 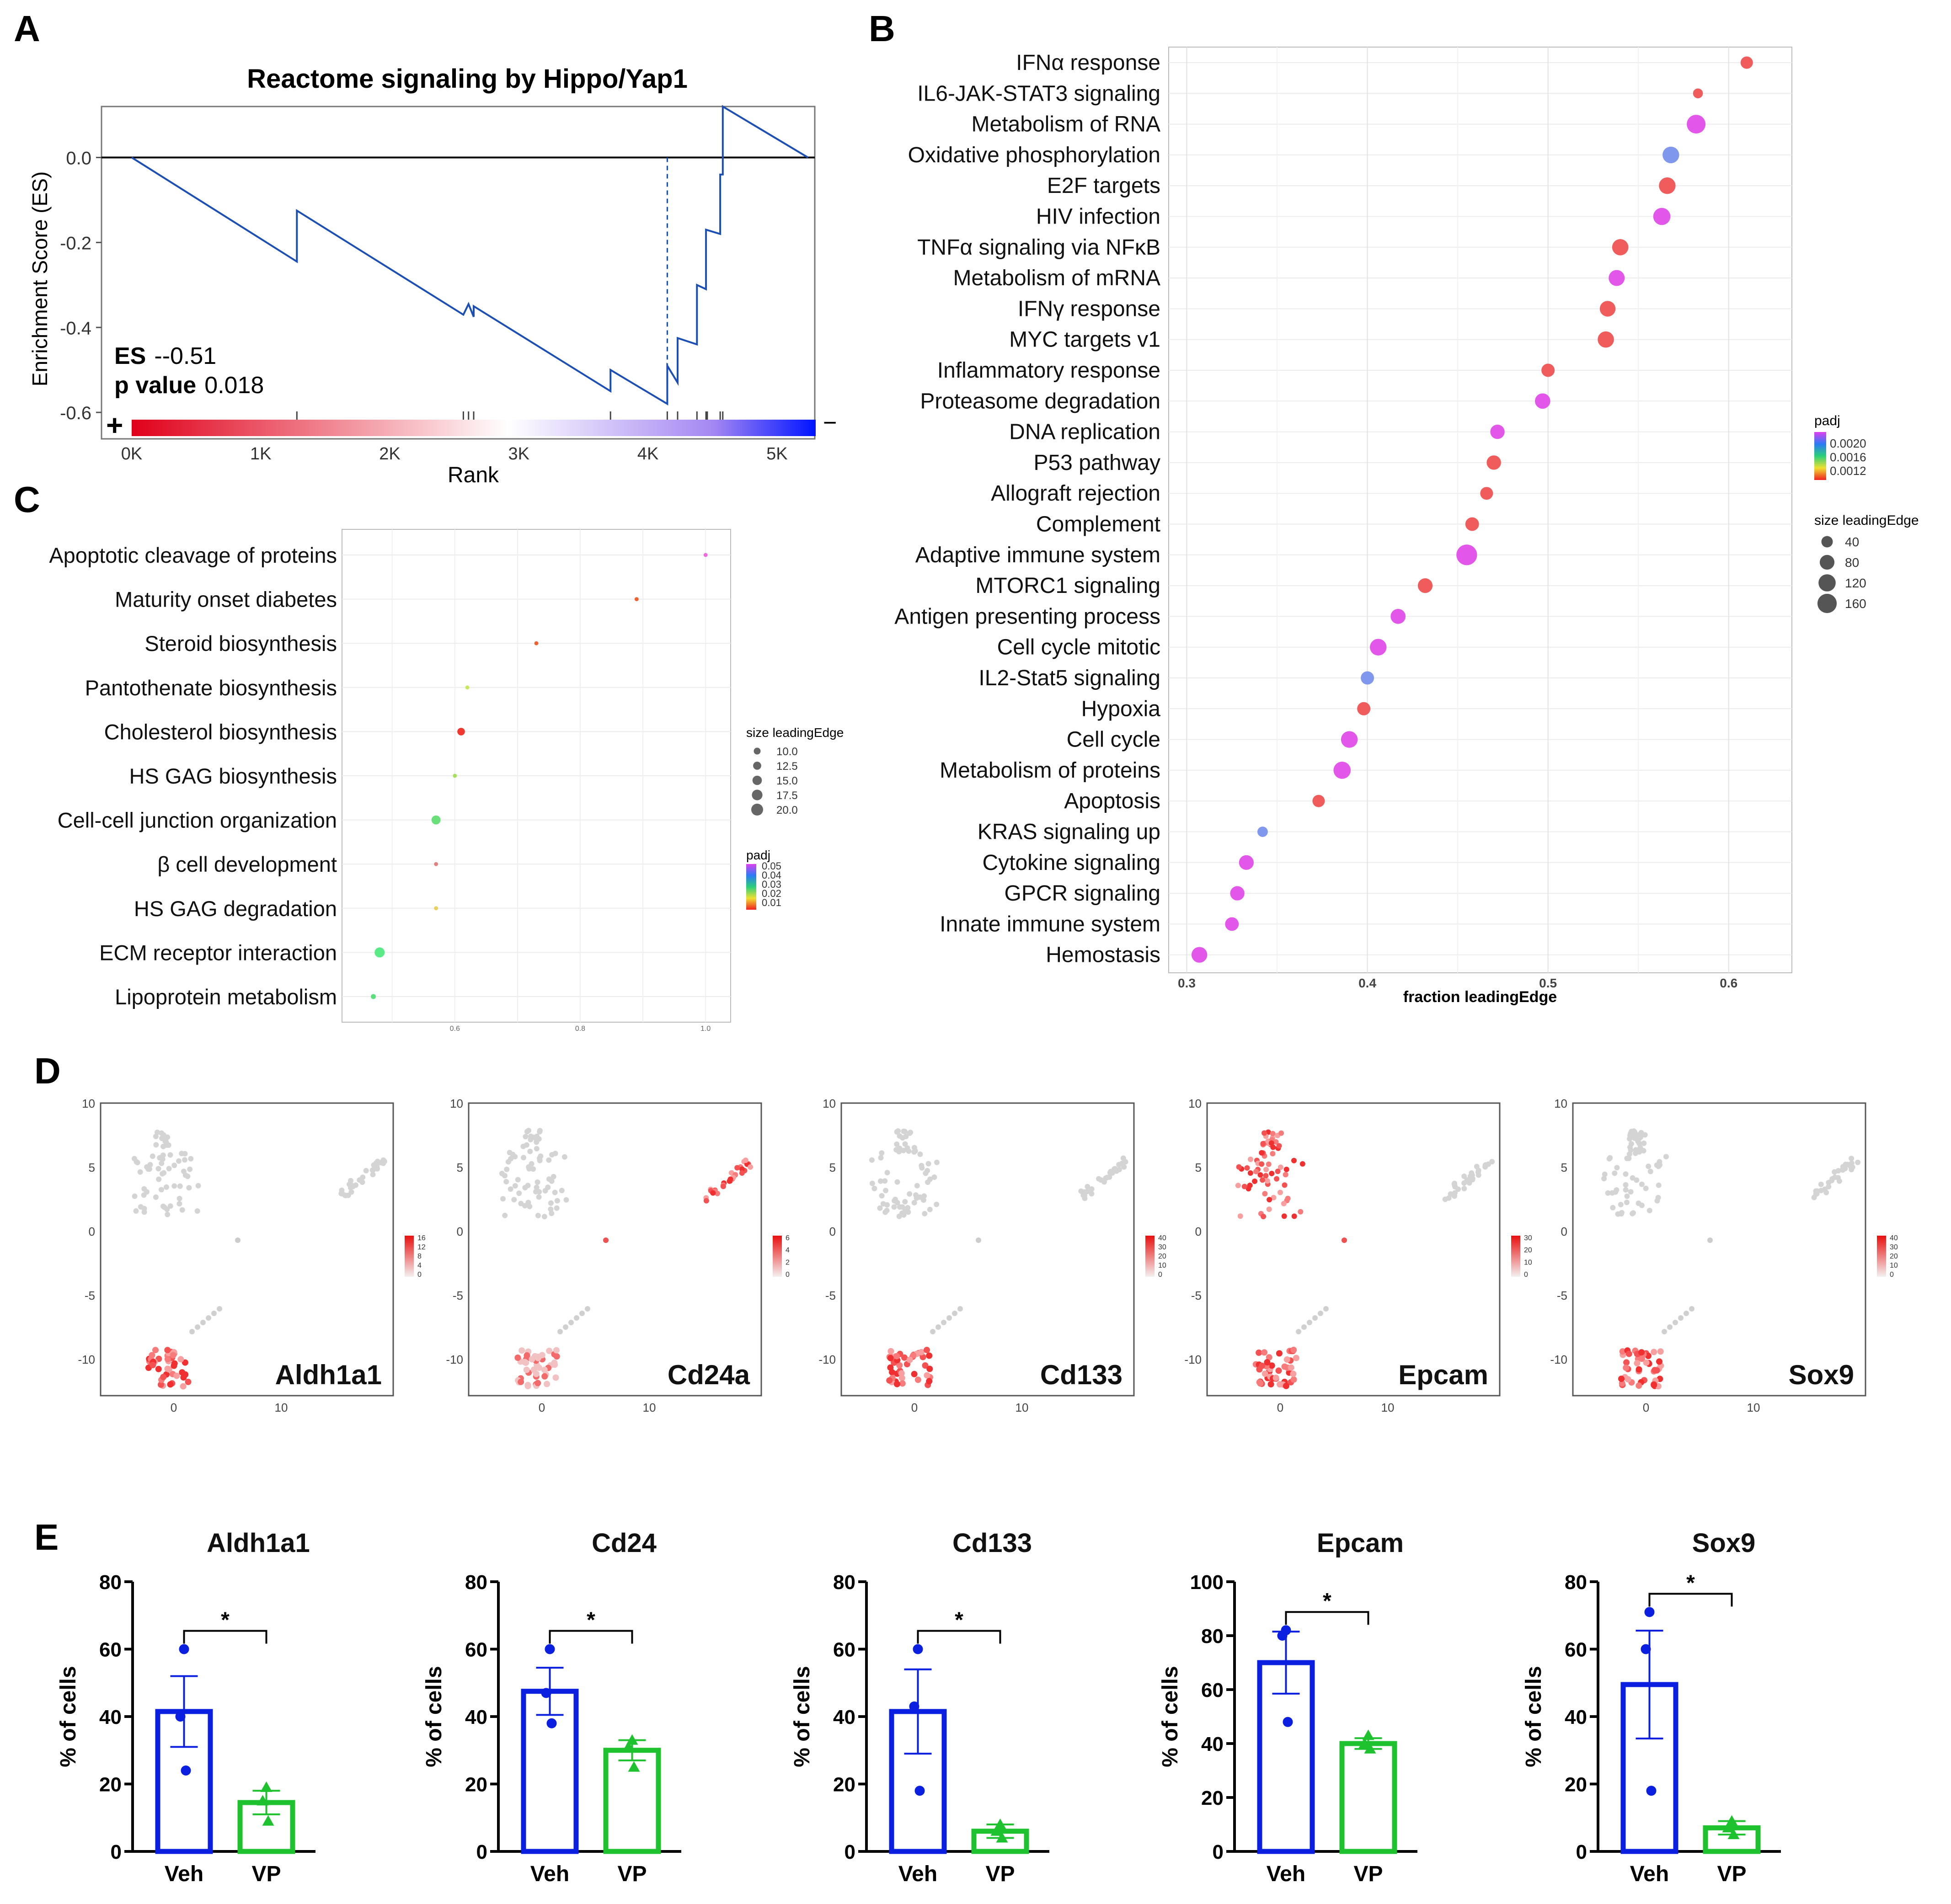 What do you see at coordinates (27, 499) in the screenshot?
I see `panel-label-c: C` at bounding box center [27, 499].